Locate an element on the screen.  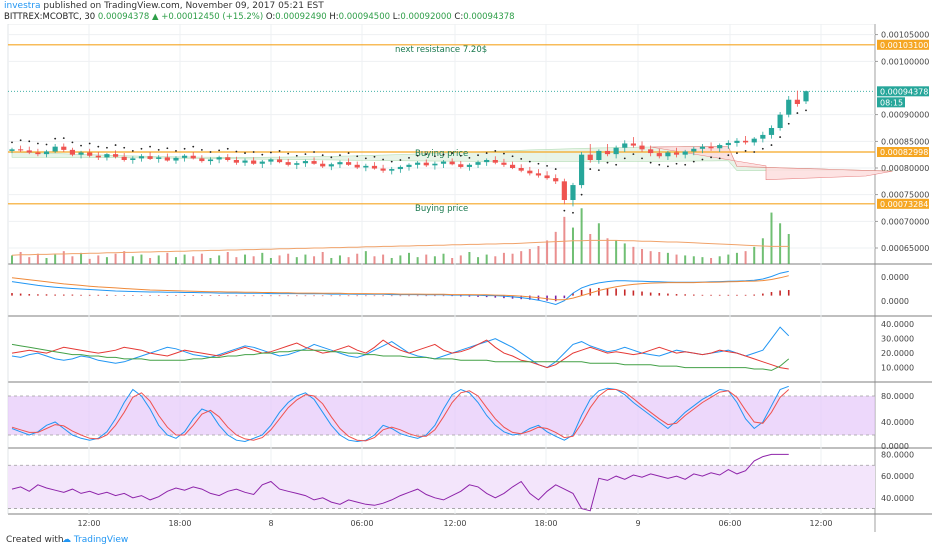
close-label: C: is located at coordinates (459, 17).